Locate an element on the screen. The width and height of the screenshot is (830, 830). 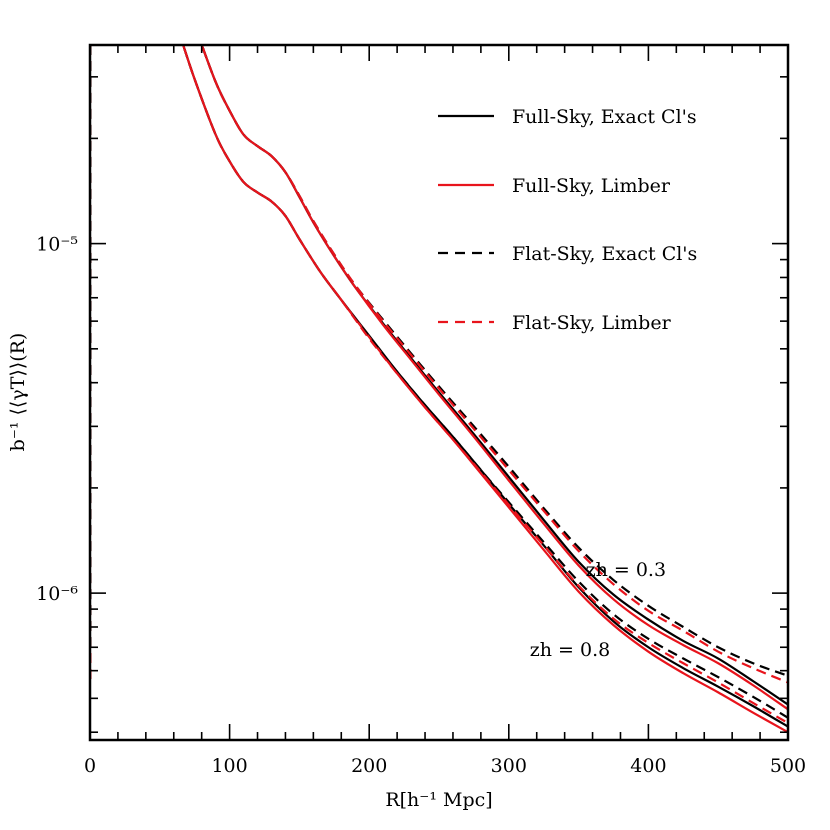
legend-label: Full-Sky, Exact Cl's is located at coordinates (604, 117).